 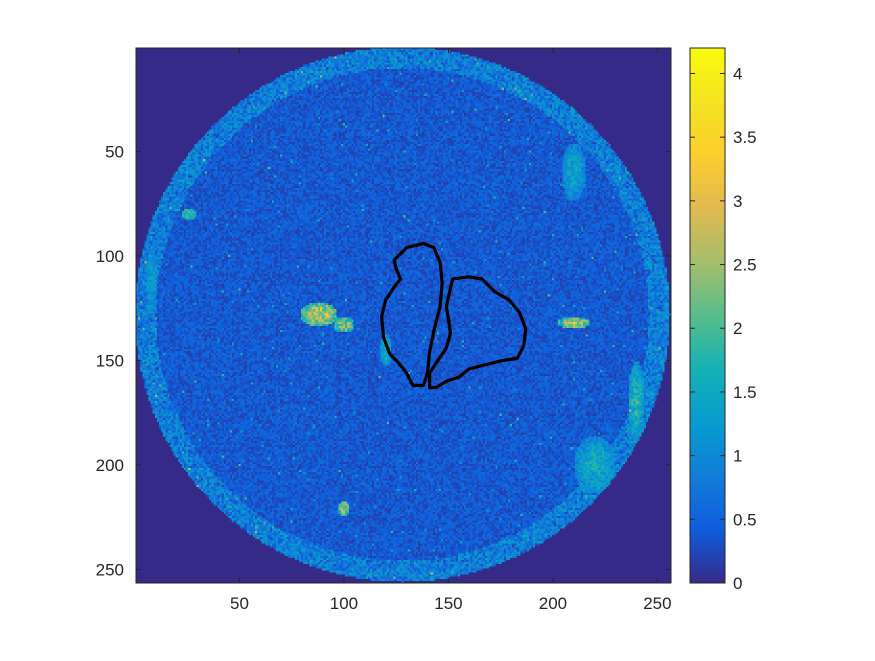 What do you see at coordinates (737, 583) in the screenshot?
I see `colorbar-tick-label: 0` at bounding box center [737, 583].